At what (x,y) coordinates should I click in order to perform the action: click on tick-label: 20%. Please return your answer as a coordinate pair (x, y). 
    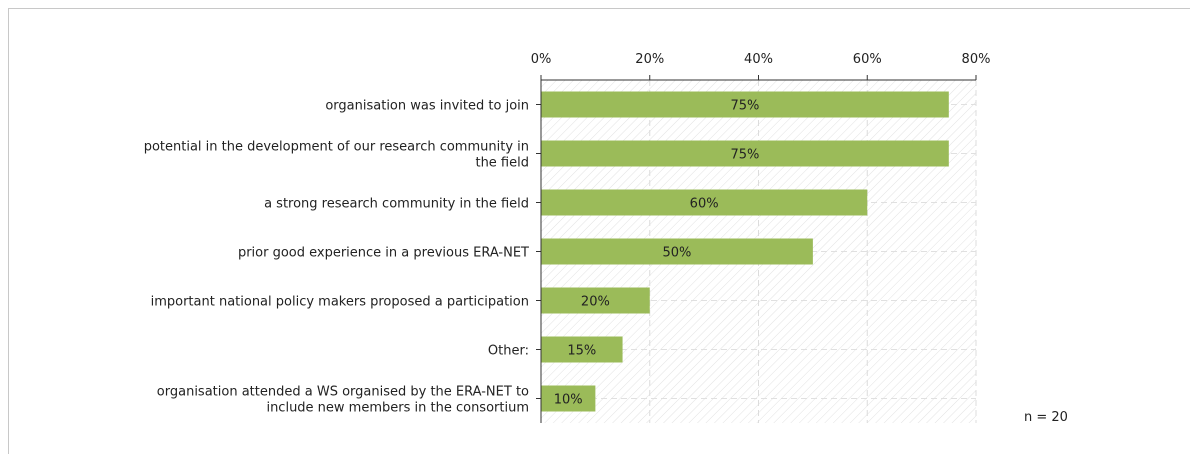
    Looking at the image, I should click on (649, 59).